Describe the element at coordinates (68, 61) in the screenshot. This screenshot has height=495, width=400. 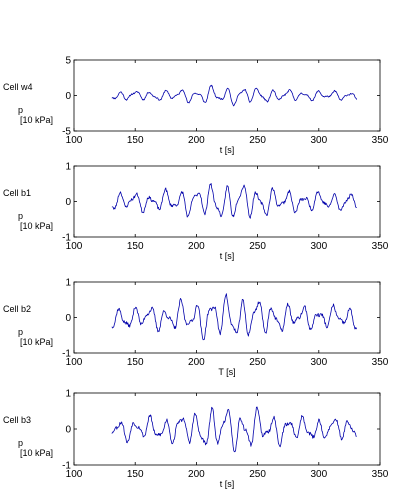
I see `y-tick-label: 5` at that location.